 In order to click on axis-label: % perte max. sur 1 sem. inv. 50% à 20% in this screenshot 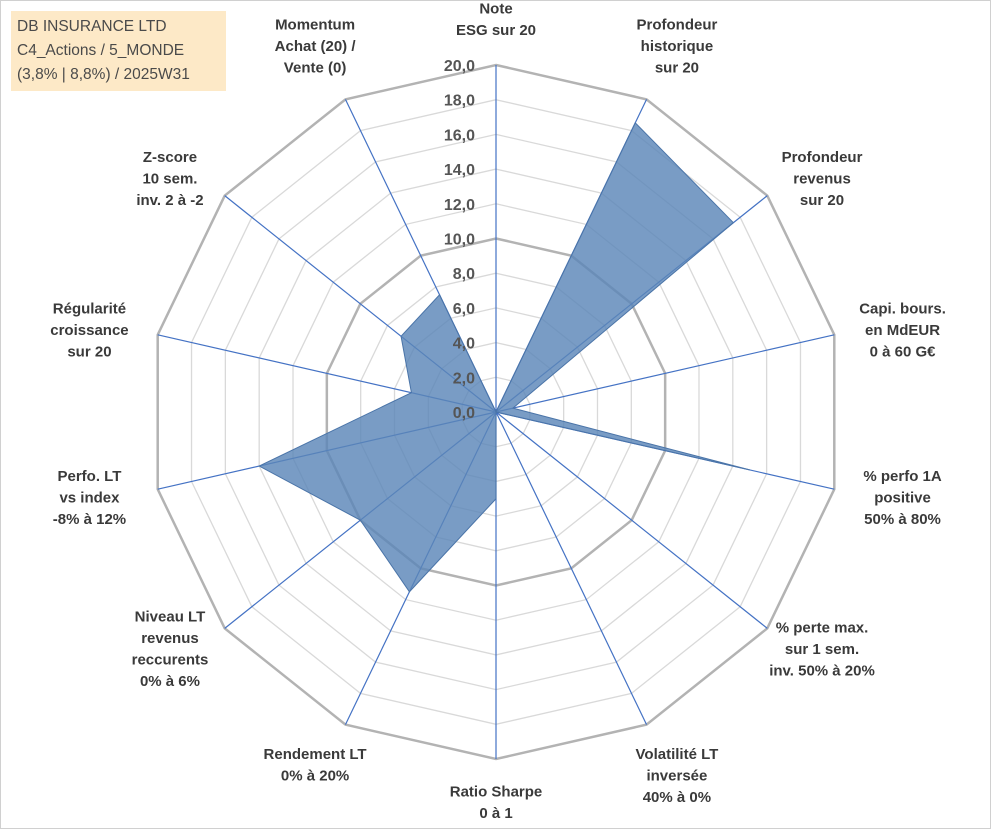, I will do `click(822, 649)`.